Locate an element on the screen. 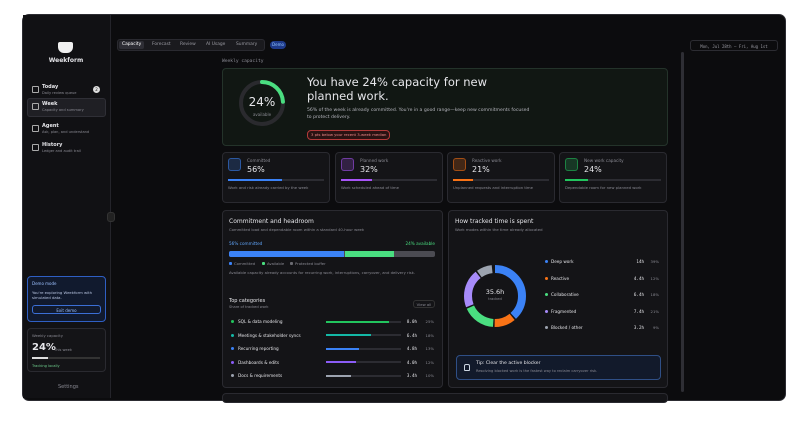 The image size is (806, 429). section-label: Weekly capacity is located at coordinates (243, 61).